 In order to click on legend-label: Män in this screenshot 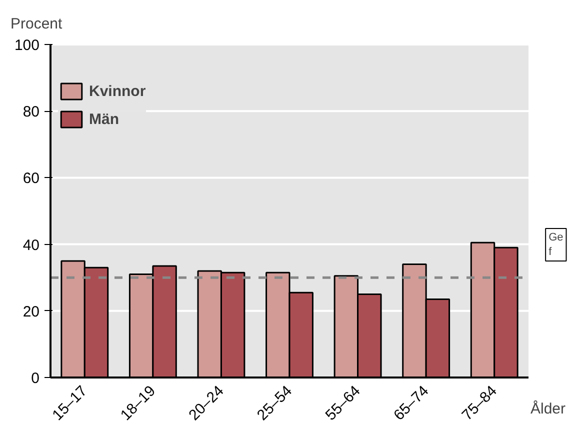, I will do `click(104, 119)`.